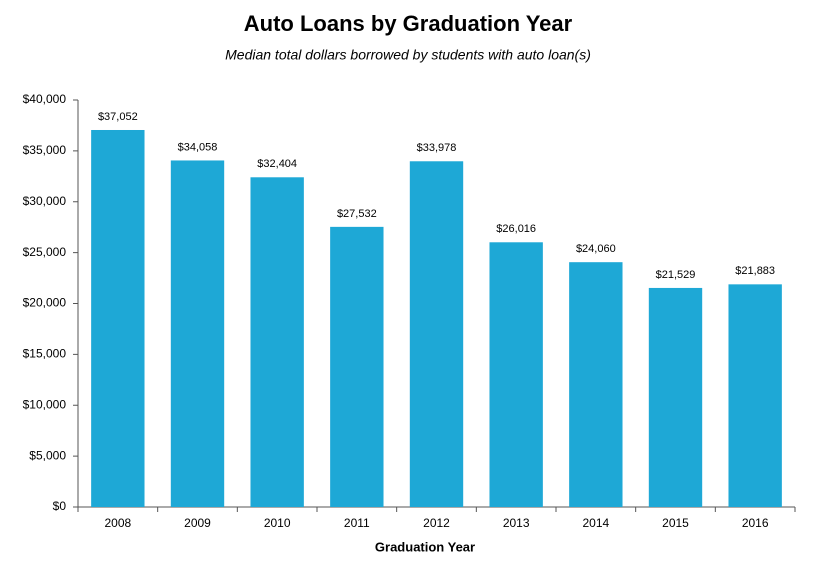 The width and height of the screenshot is (817, 562). Describe the element at coordinates (45, 99) in the screenshot. I see `y-tick-label: $40,000` at that location.